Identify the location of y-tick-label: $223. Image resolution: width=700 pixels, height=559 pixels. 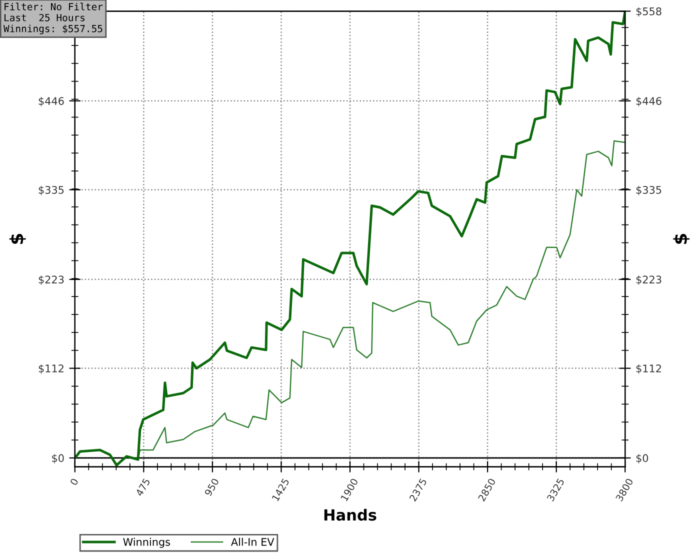
(51, 280).